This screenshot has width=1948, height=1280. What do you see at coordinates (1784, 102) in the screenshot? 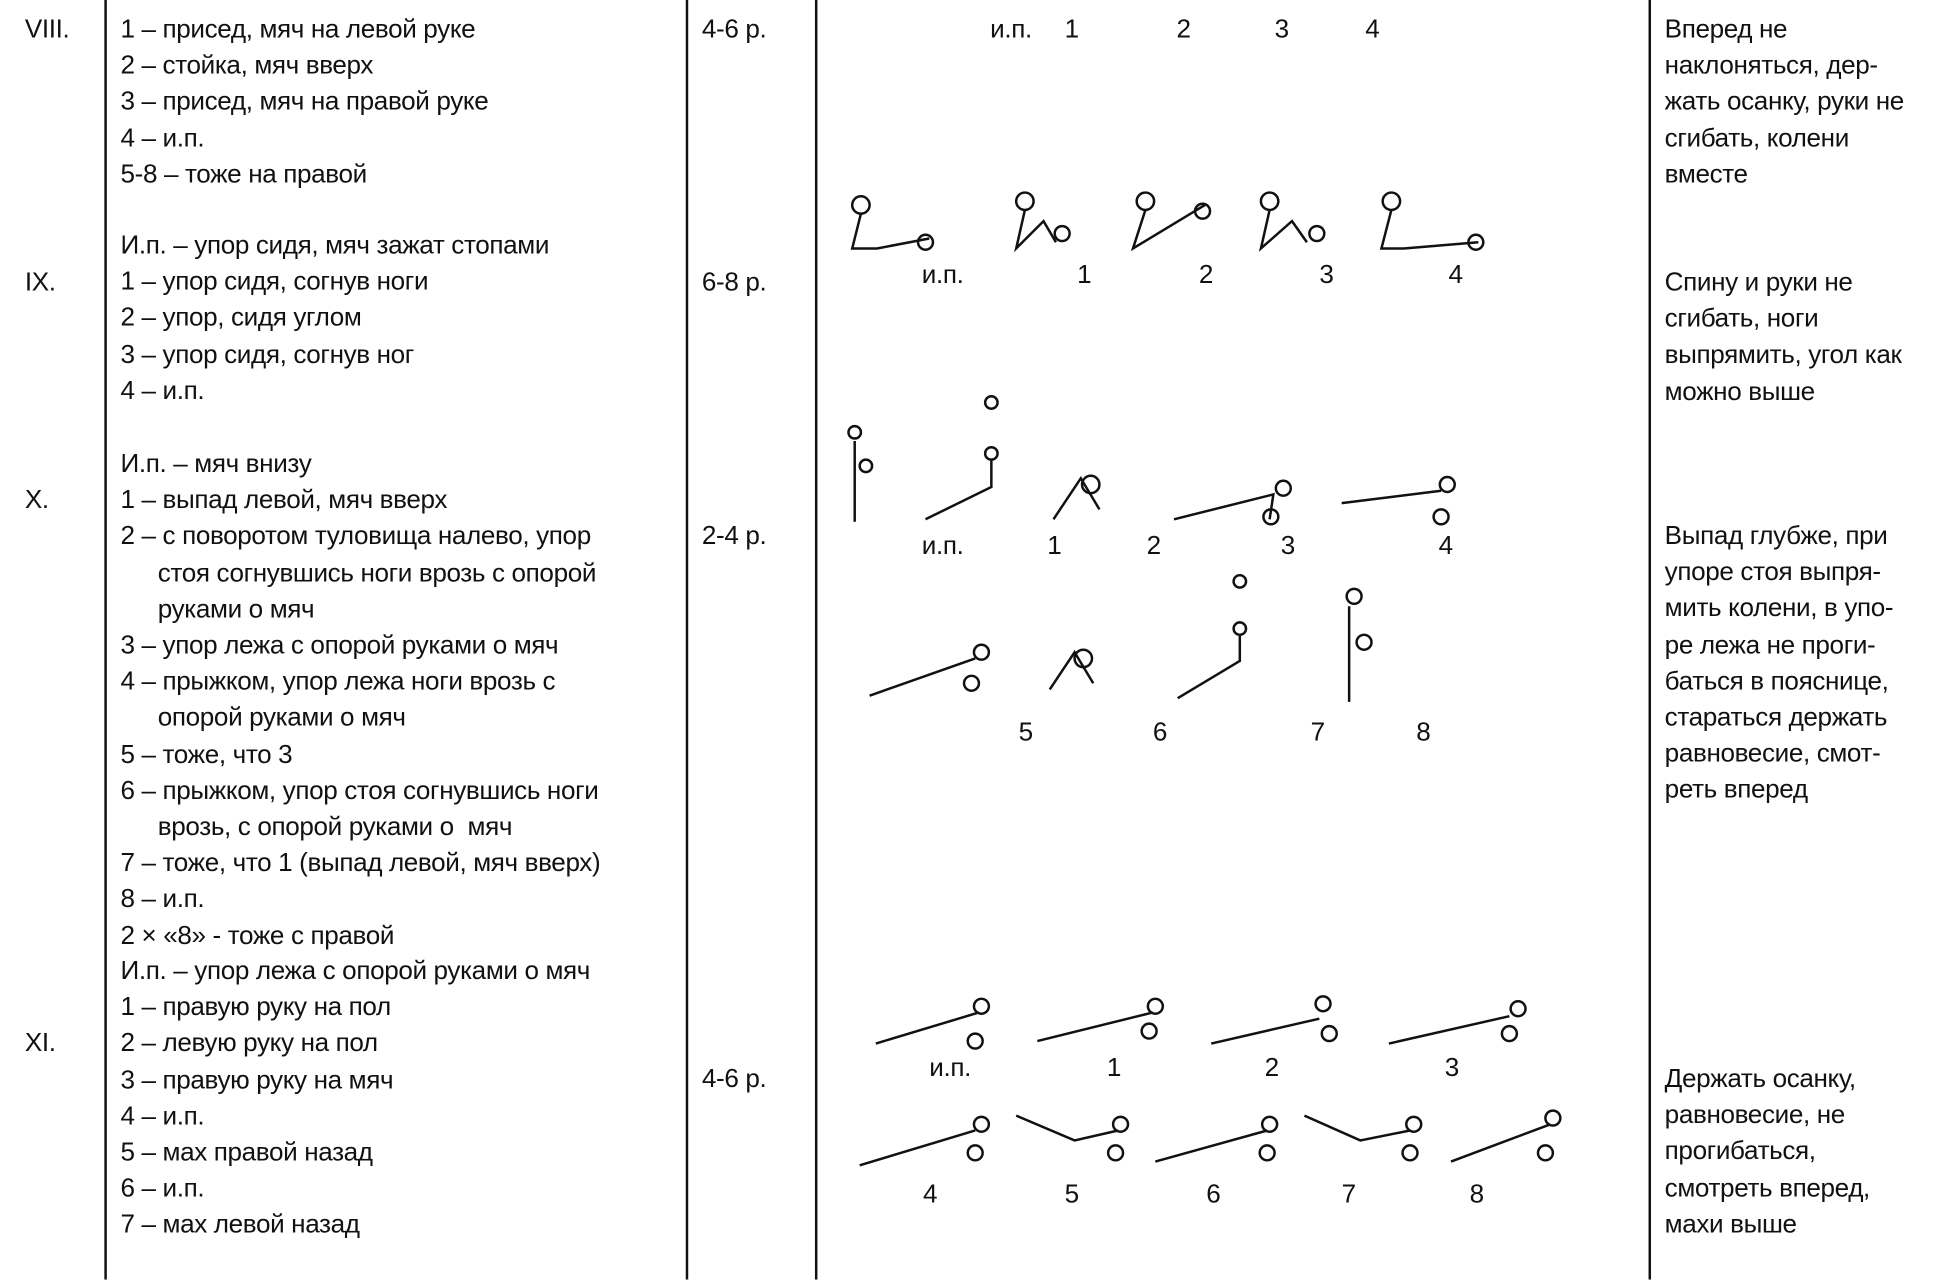
I see `note-line: жать осанку, руки не` at bounding box center [1784, 102].